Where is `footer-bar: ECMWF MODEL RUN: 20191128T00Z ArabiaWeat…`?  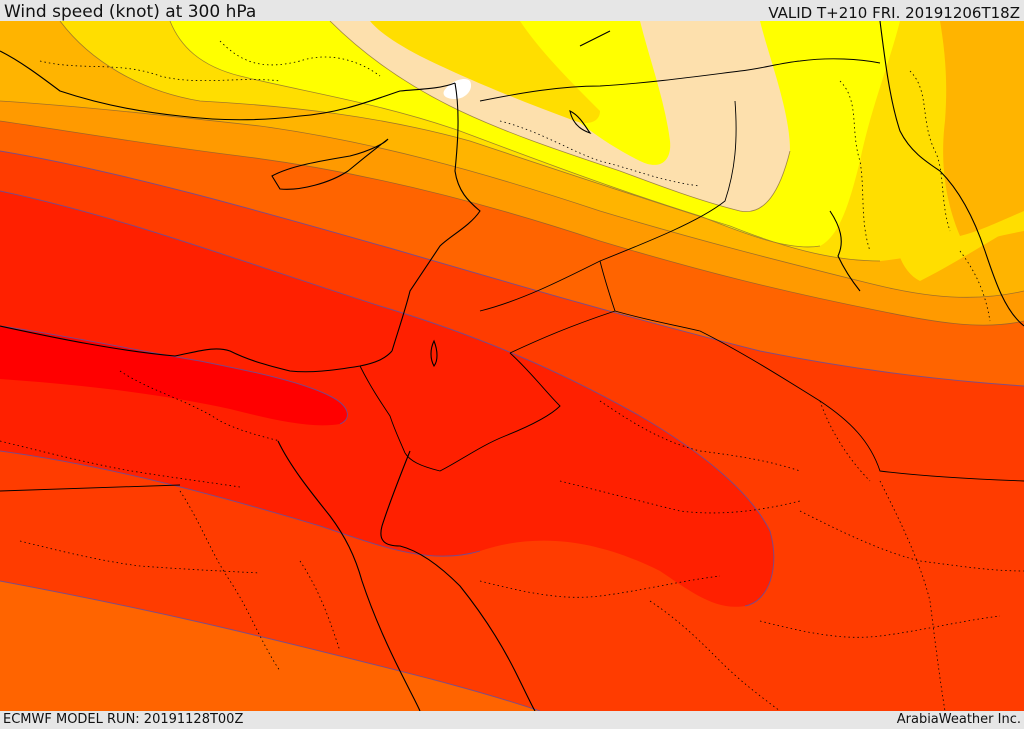 footer-bar: ECMWF MODEL RUN: 20191128T00Z ArabiaWeat… is located at coordinates (512, 720).